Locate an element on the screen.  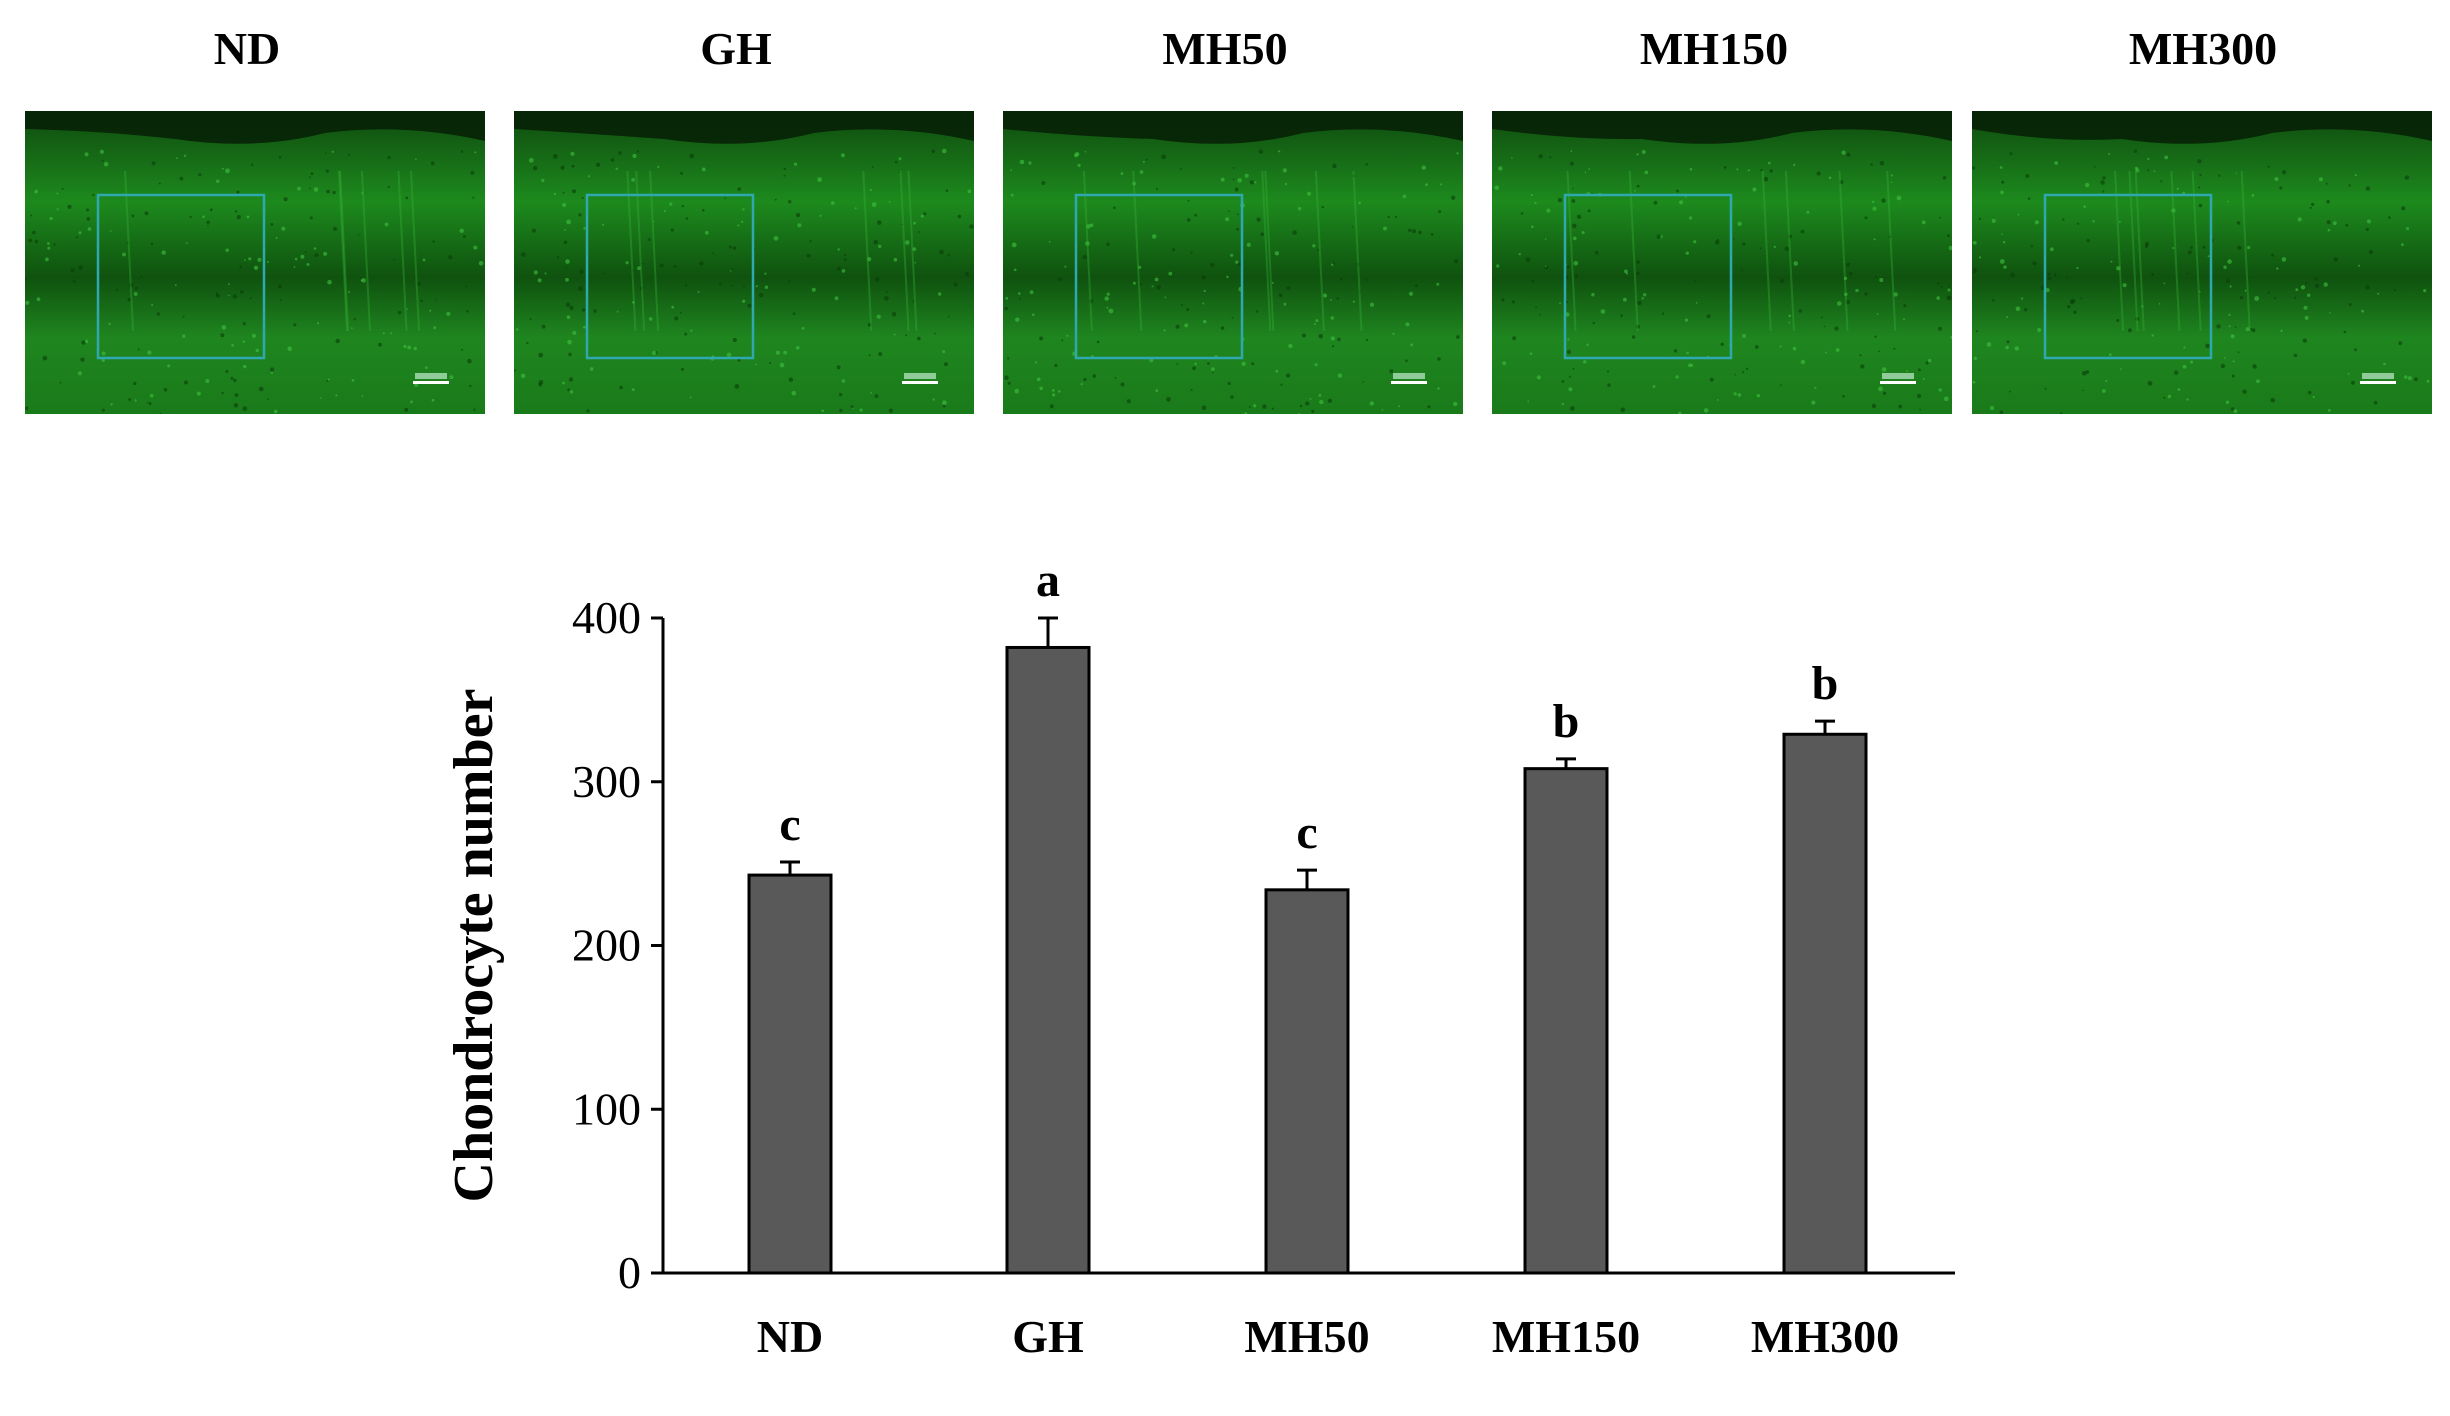
bar-nd is located at coordinates (790, 1074).